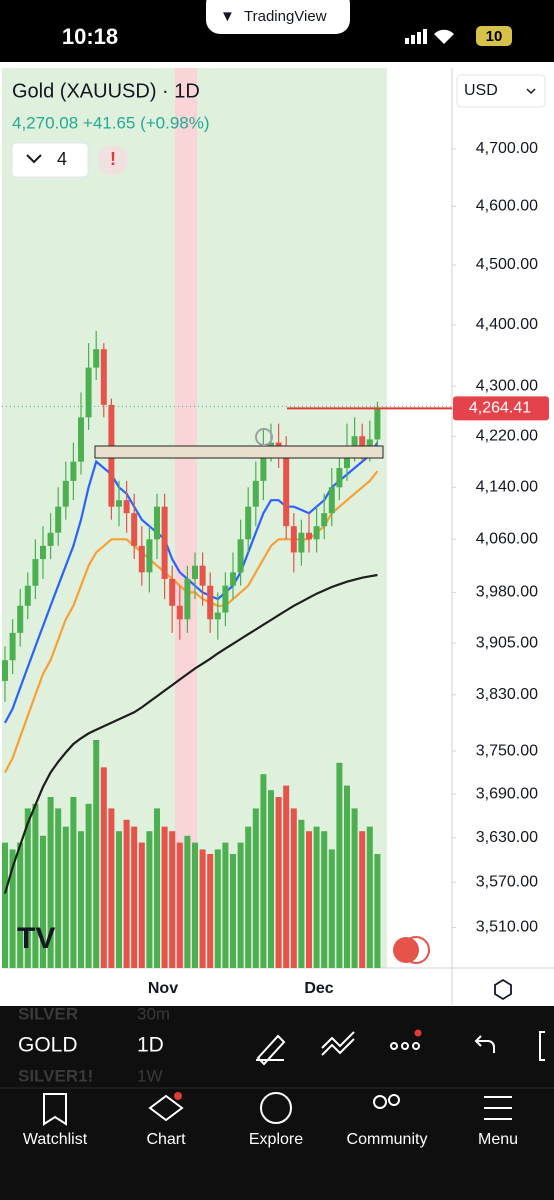  What do you see at coordinates (166, 1139) in the screenshot?
I see `tab-label: Chart` at bounding box center [166, 1139].